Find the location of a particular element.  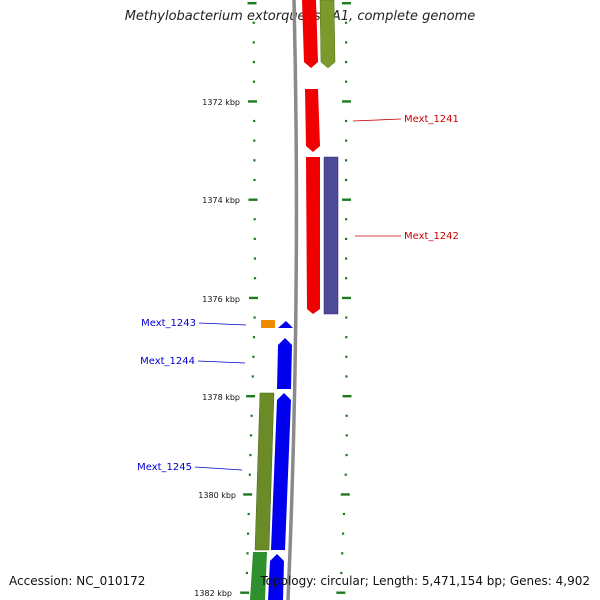

ruler-label-1382: 1382 kbp is located at coordinates (213, 593).